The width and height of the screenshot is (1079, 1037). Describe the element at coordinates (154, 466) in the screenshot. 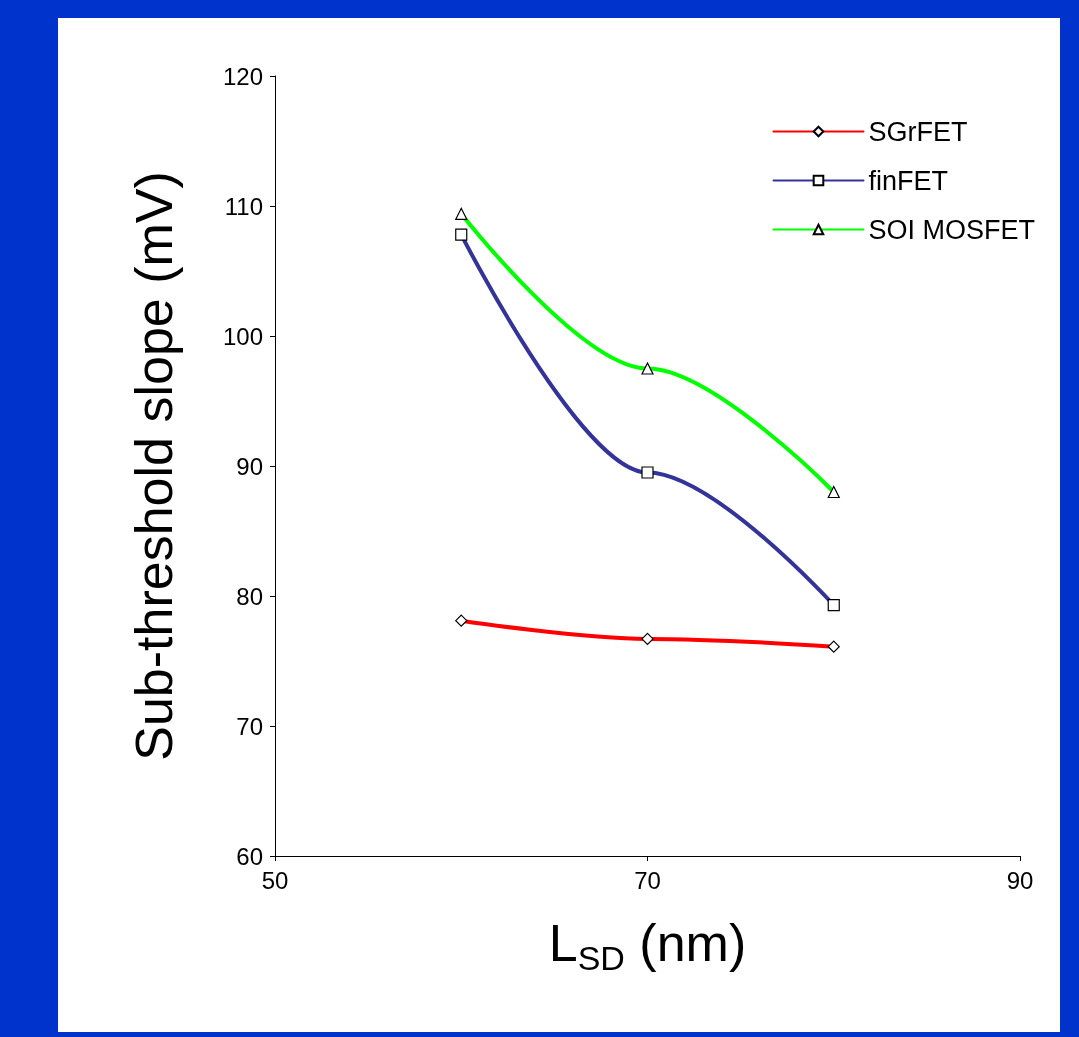

I see `y-axis-title: Sub-threshold slope (mV)` at that location.